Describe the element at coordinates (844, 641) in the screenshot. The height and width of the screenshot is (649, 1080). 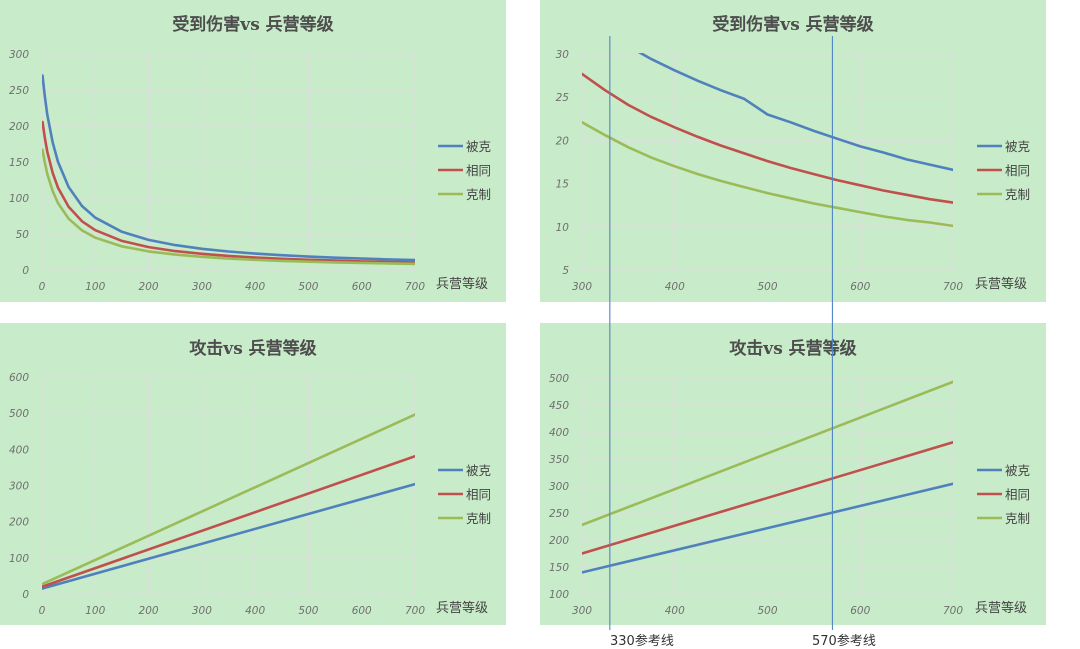
I see `ref-caption-570: 570参考线` at that location.